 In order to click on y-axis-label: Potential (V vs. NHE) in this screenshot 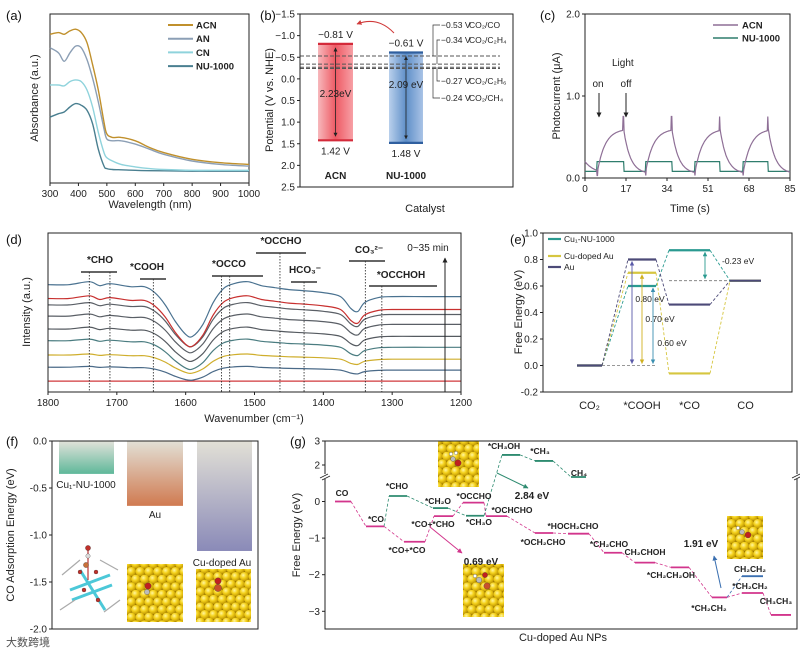, I will do `click(270, 100)`.